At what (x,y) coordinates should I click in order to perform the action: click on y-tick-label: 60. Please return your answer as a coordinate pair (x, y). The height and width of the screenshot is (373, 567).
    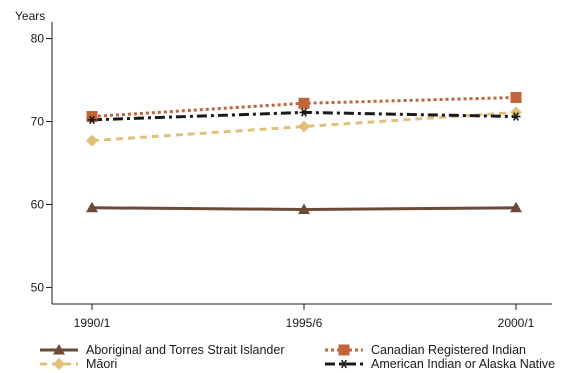
    Looking at the image, I should click on (38, 204).